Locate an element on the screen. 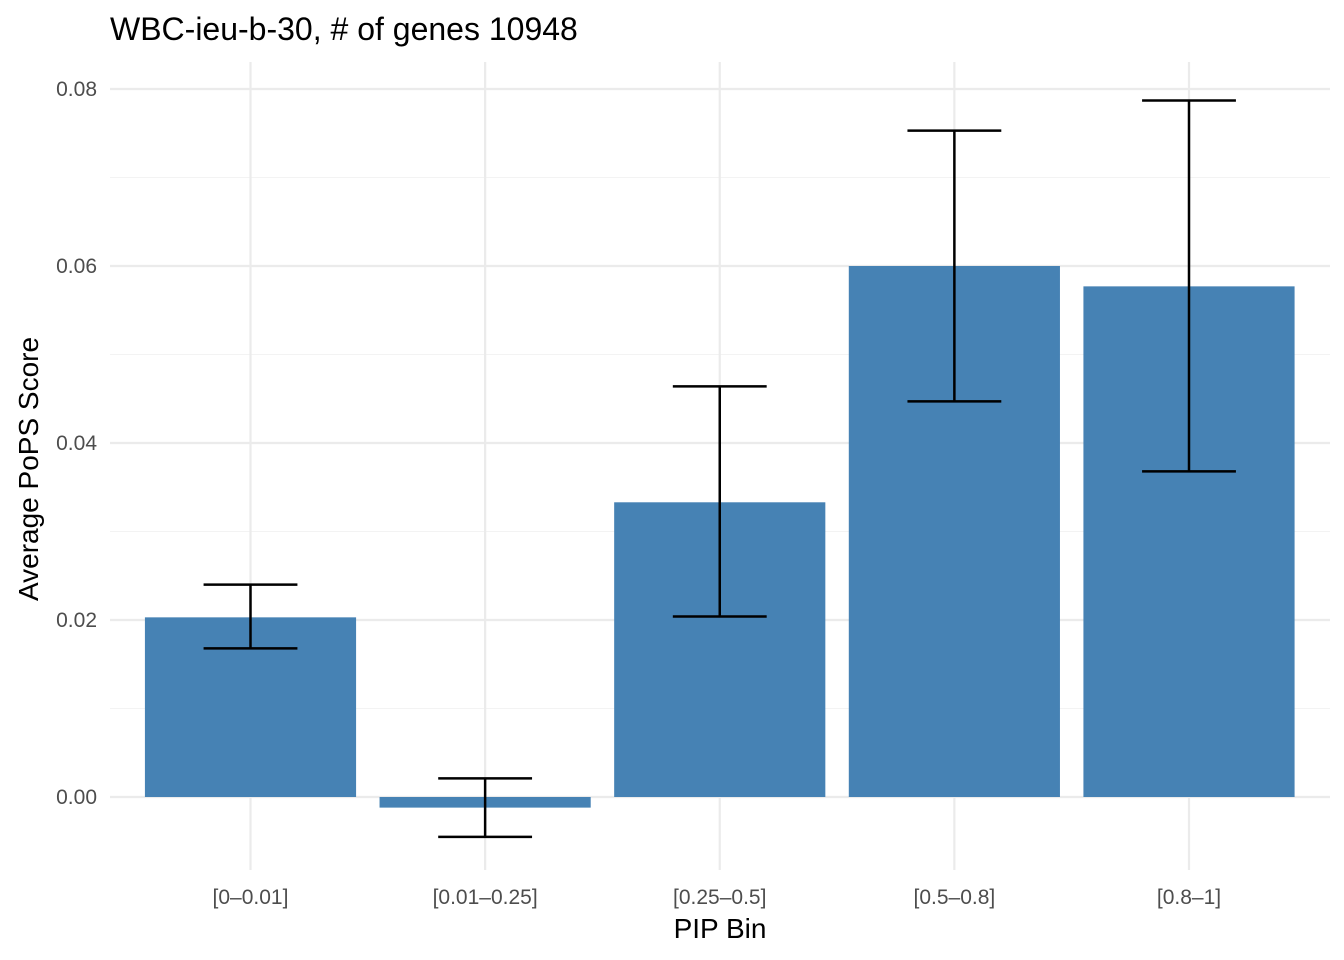 Image resolution: width=1344 pixels, height=960 pixels. x-tick-label: [0–0.01] is located at coordinates (251, 897).